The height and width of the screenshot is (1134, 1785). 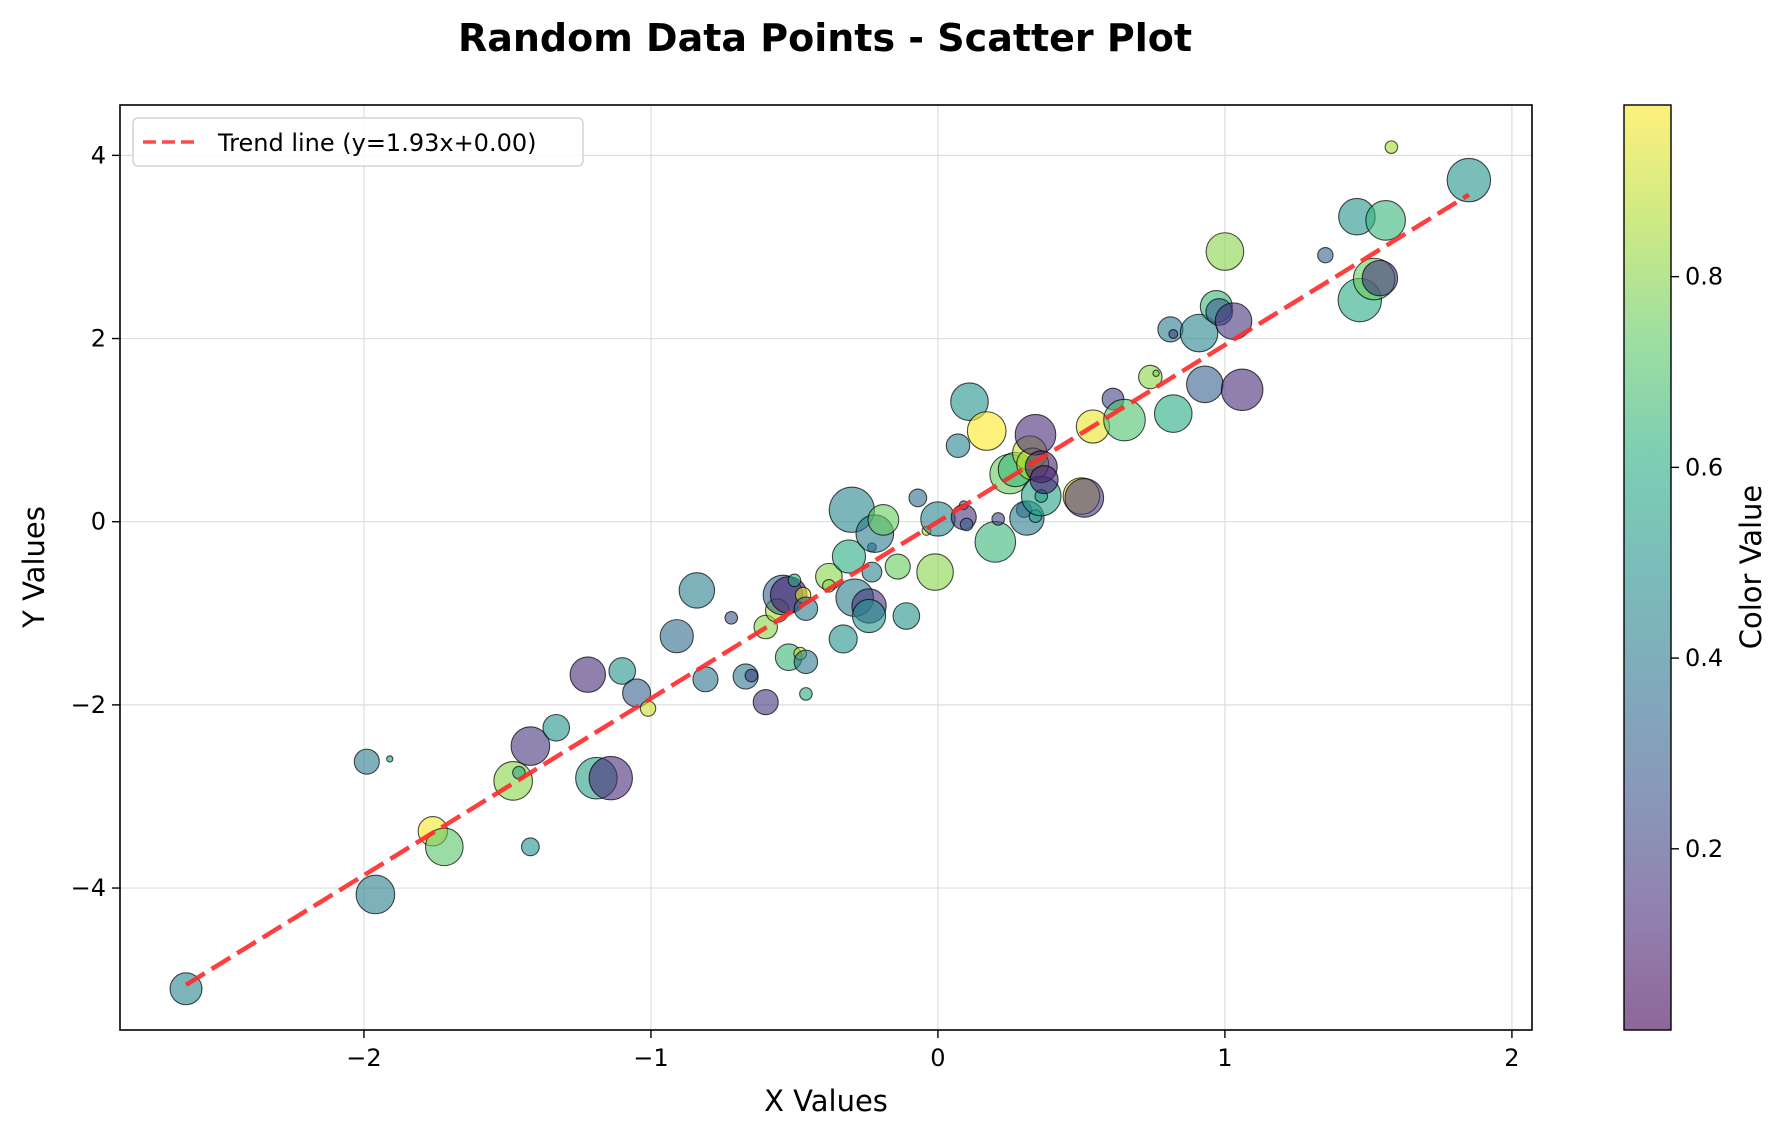 What do you see at coordinates (98, 155) in the screenshot?
I see `y-tick-label: 4` at bounding box center [98, 155].